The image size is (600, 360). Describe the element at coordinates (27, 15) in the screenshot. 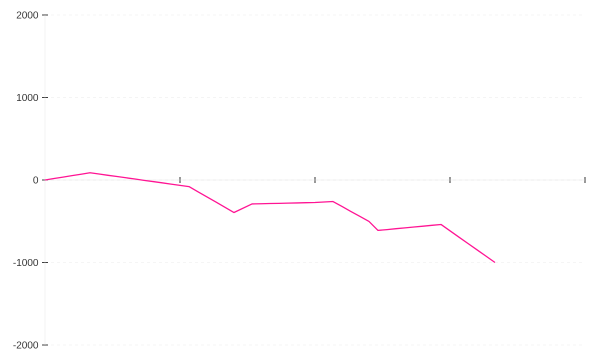

I see `y-tick-label: 2000` at that location.